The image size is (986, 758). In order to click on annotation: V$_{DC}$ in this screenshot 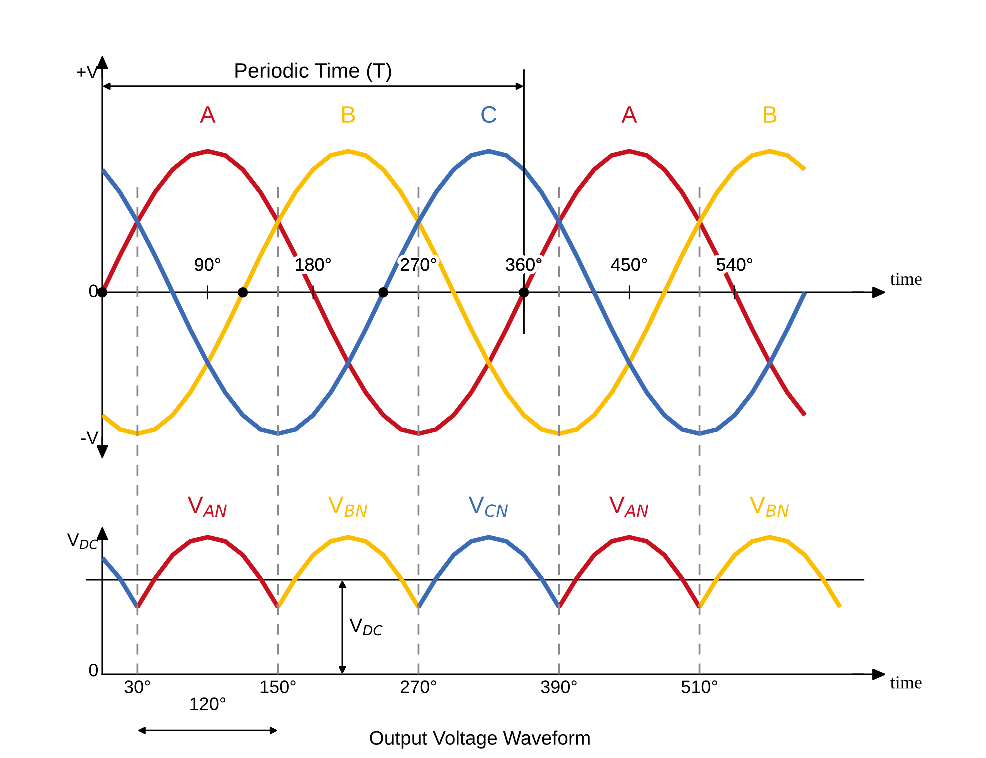, I will do `click(366, 627)`.